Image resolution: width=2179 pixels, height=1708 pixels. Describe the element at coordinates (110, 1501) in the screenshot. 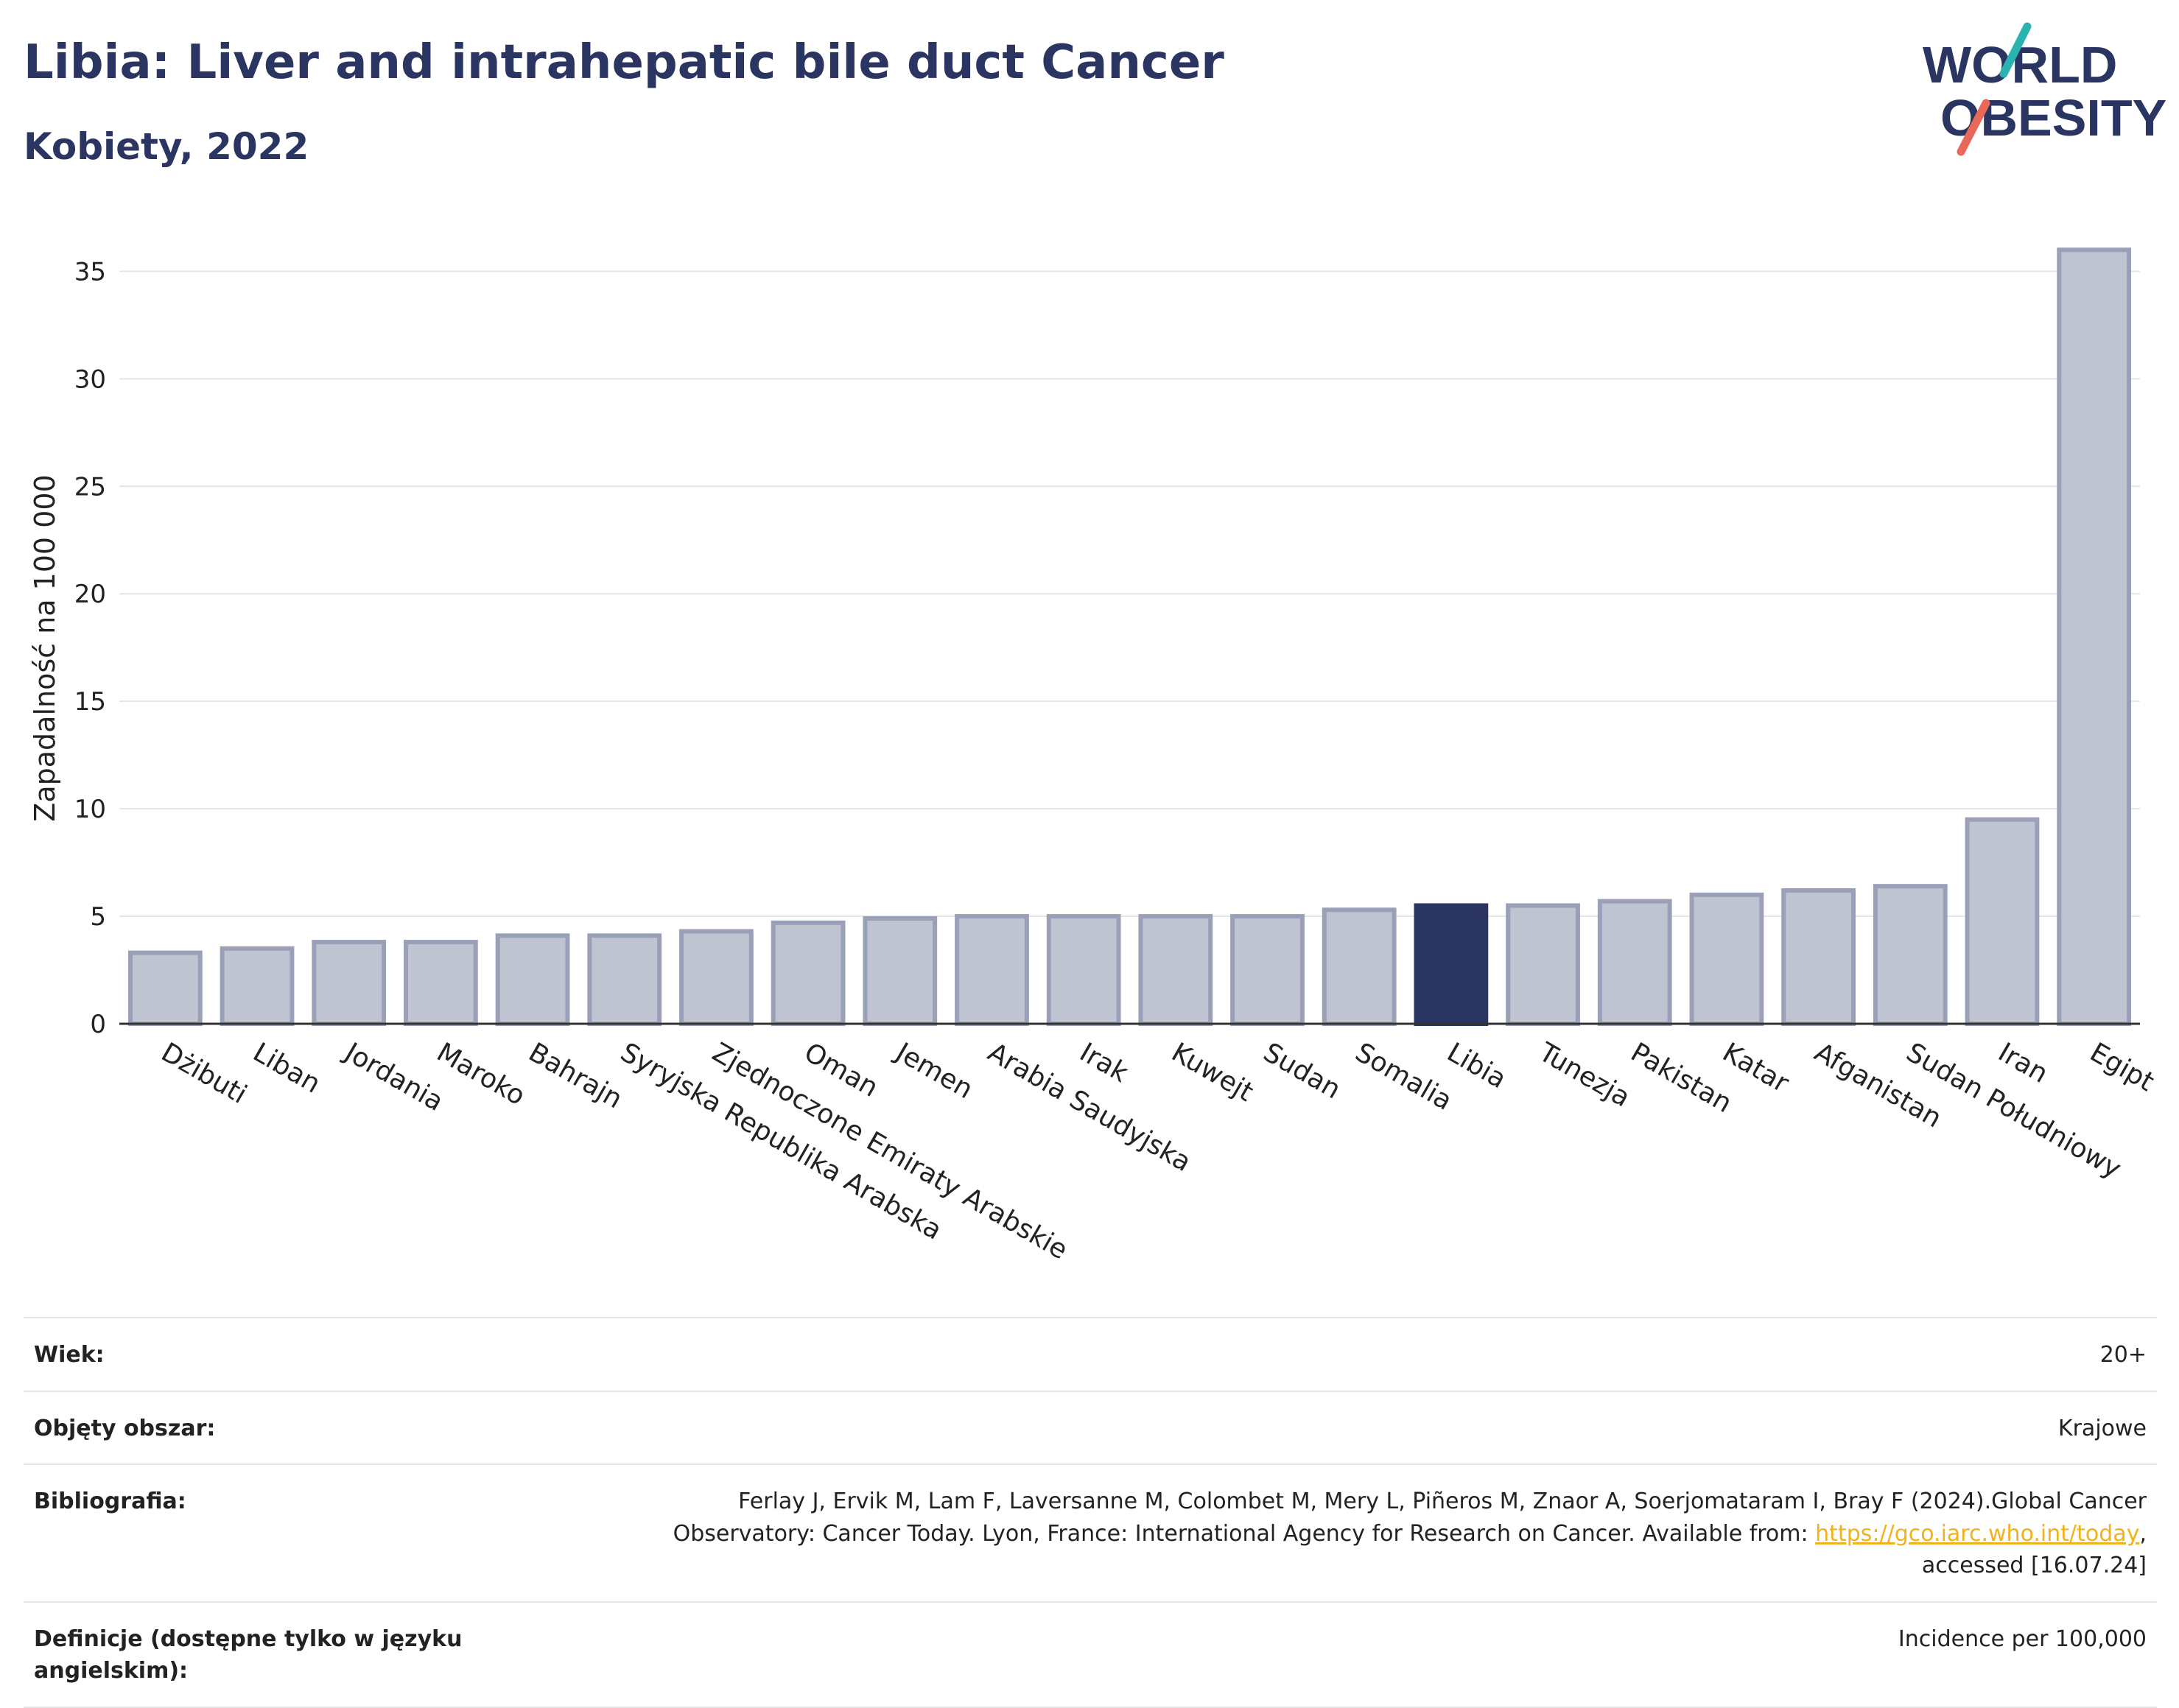

I see `meta-key-bibliography: Bibliografia:` at that location.